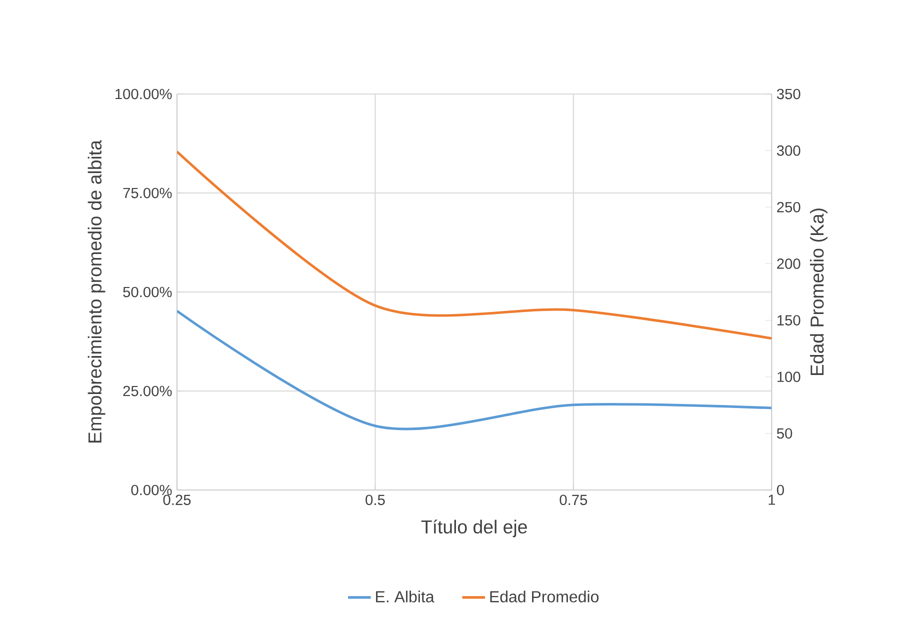  What do you see at coordinates (788, 207) in the screenshot?
I see `y2-tick-label: 250` at bounding box center [788, 207].